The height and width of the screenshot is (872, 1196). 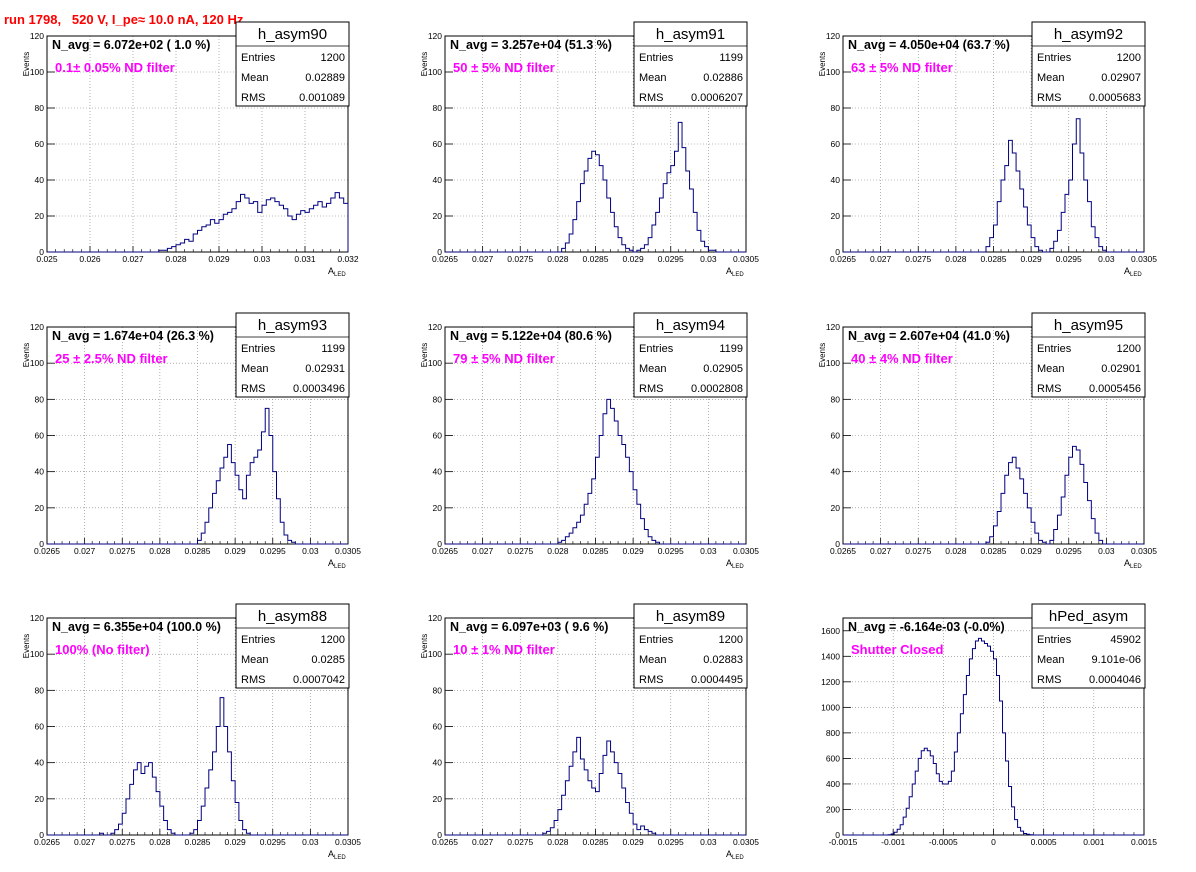 I want to click on stats-hist-name: h_asym89, so click(x=690, y=616).